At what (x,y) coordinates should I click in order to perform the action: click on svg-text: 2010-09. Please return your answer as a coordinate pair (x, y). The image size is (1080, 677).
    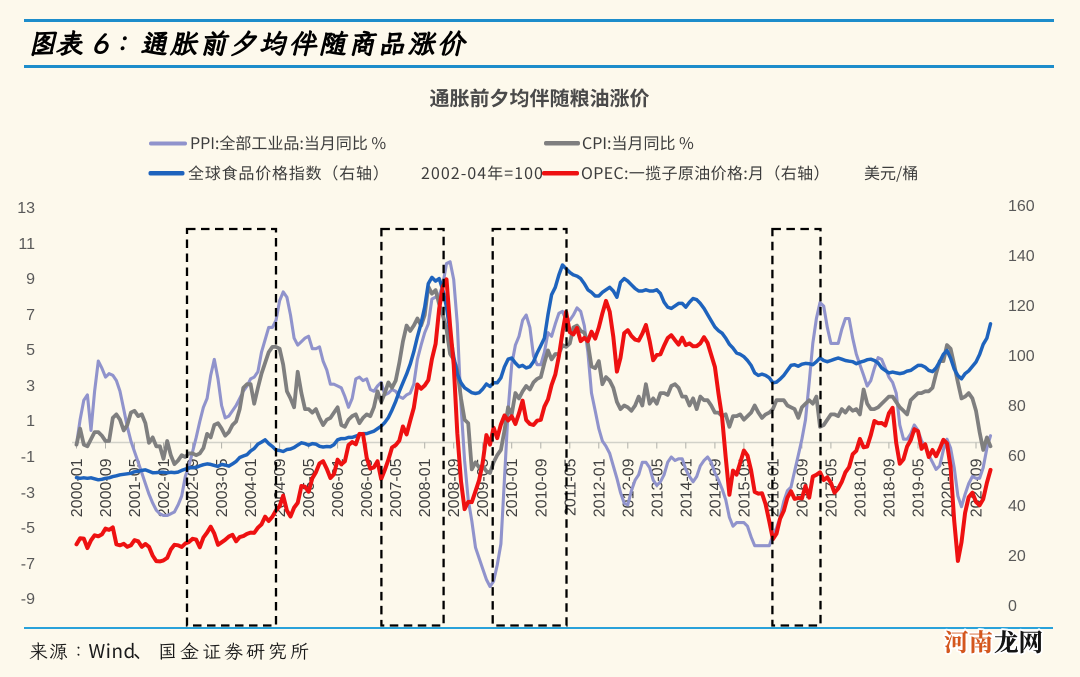
    Looking at the image, I should click on (541, 487).